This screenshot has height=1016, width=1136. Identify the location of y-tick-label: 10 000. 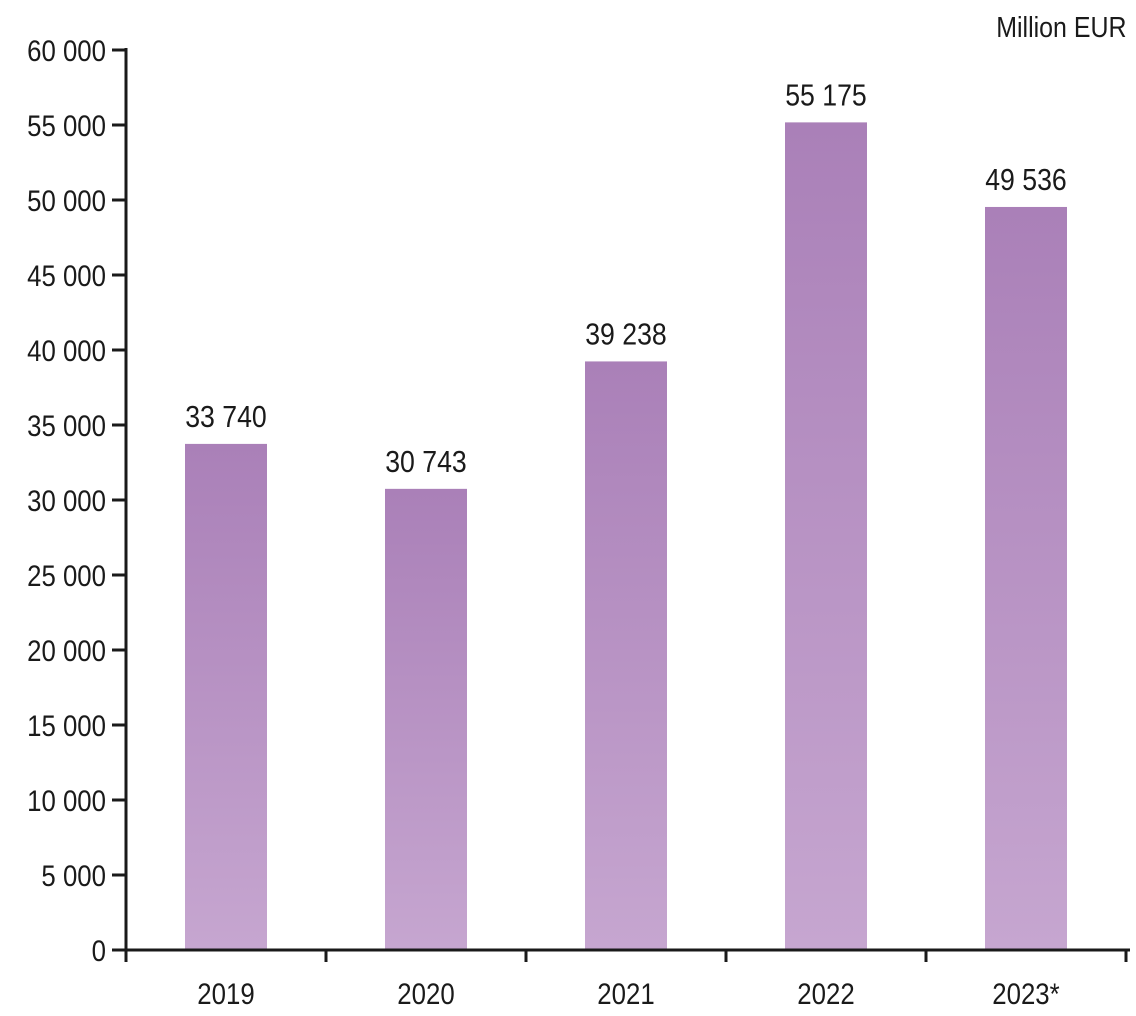
(66, 800).